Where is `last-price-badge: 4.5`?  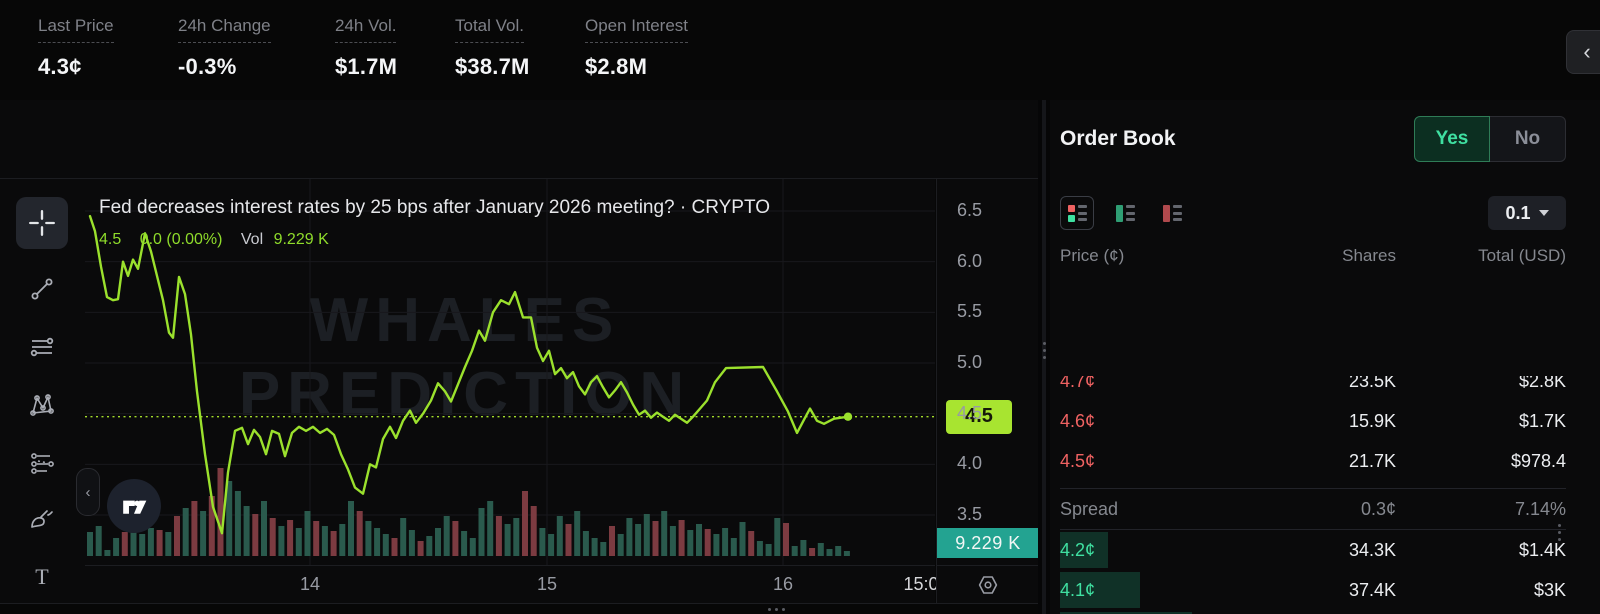
last-price-badge: 4.5 is located at coordinates (979, 416).